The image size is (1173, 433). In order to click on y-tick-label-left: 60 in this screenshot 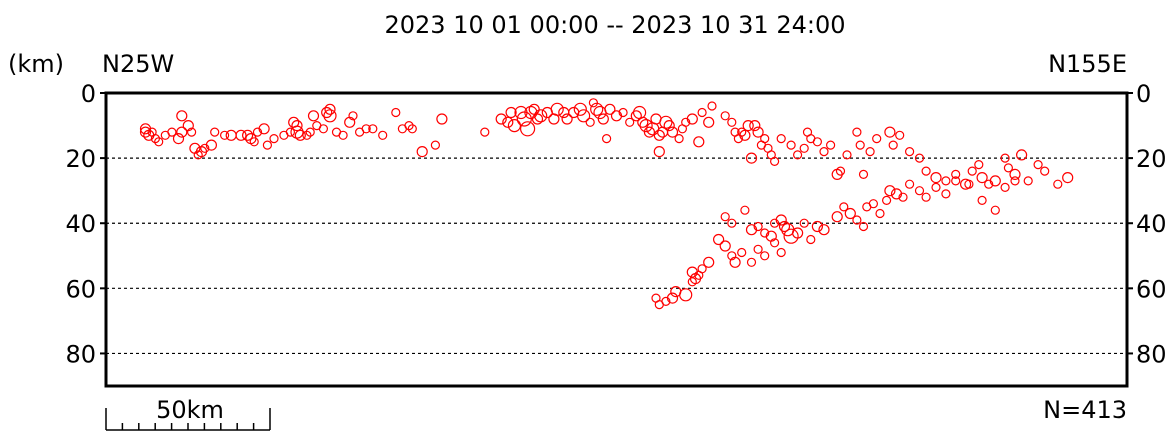, I will do `click(80, 289)`.